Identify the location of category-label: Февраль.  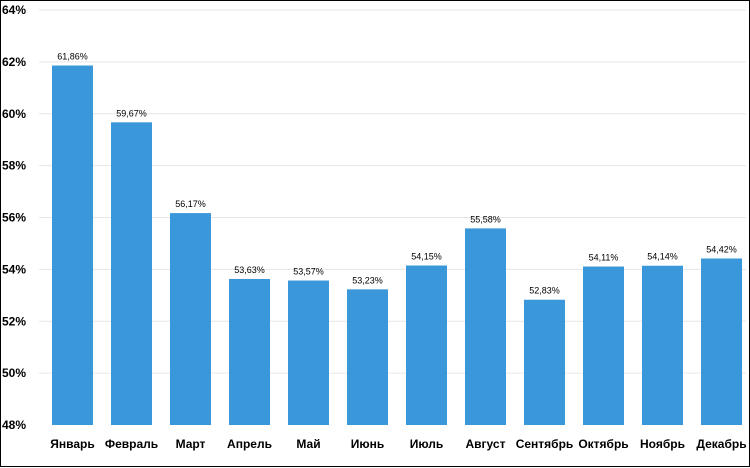
(131, 444).